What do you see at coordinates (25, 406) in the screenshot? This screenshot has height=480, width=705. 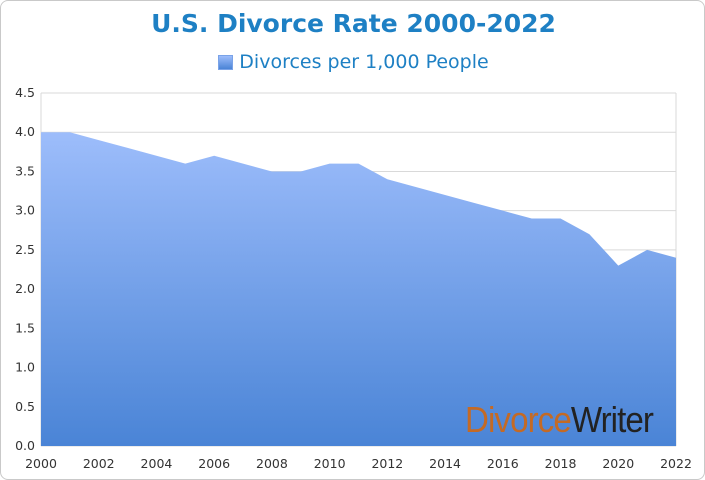 I see `y-tick-label: 0.5` at bounding box center [25, 406].